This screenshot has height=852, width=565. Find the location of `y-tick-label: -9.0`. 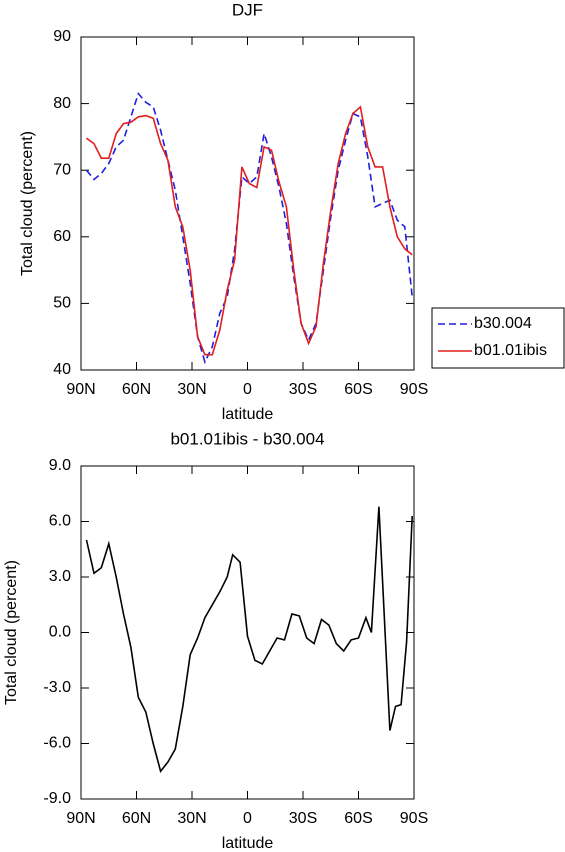

y-tick-label: -9.0 is located at coordinates (57, 798).